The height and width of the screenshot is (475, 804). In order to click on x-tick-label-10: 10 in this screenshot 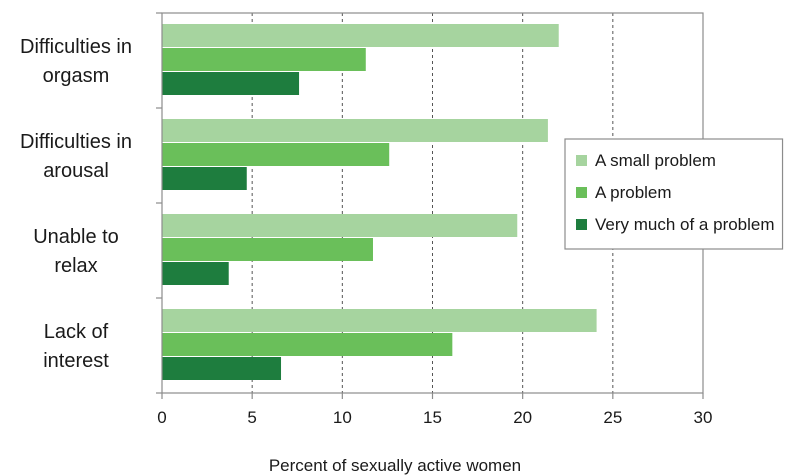, I will do `click(342, 417)`.